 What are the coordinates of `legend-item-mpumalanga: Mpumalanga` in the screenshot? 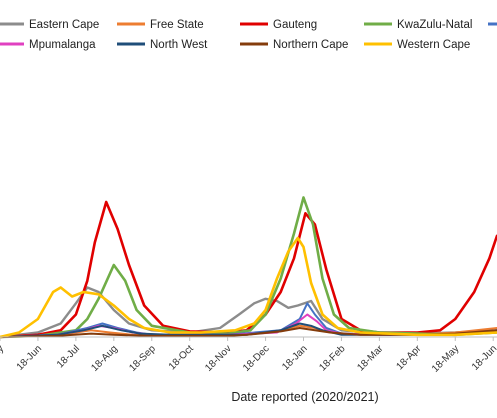 It's located at (48, 45).